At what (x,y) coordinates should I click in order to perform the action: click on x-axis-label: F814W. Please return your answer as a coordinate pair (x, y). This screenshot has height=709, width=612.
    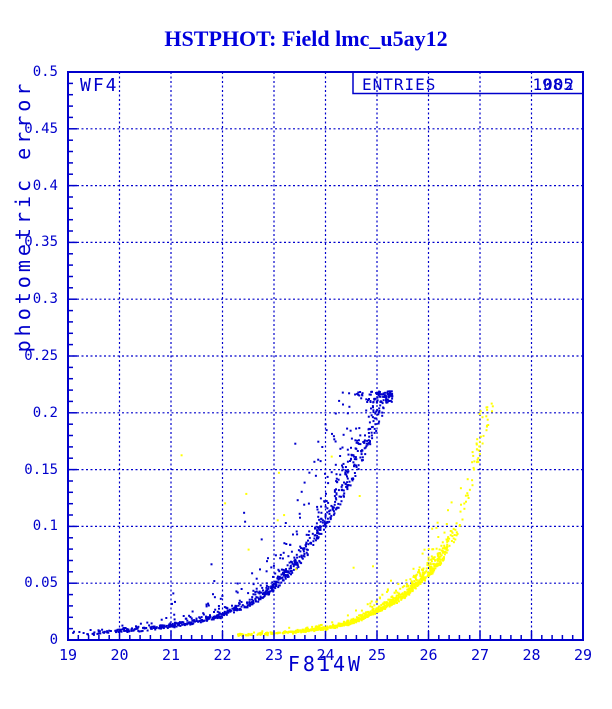
    Looking at the image, I should click on (325, 664).